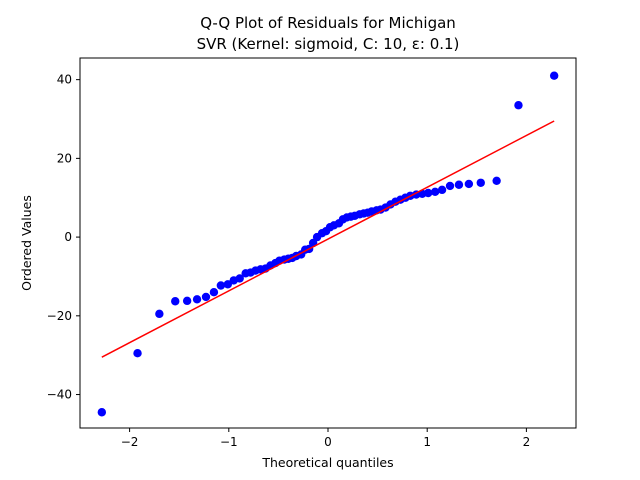  Describe the element at coordinates (229, 442) in the screenshot. I see `x-tick-label: −1` at that location.